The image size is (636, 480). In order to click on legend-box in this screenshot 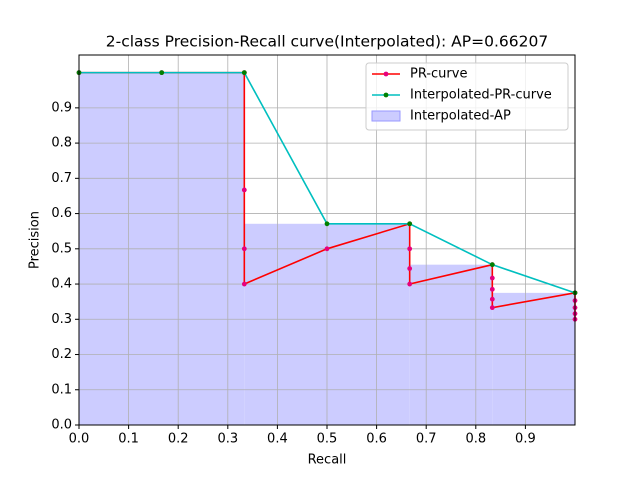, I will do `click(467, 96)`.